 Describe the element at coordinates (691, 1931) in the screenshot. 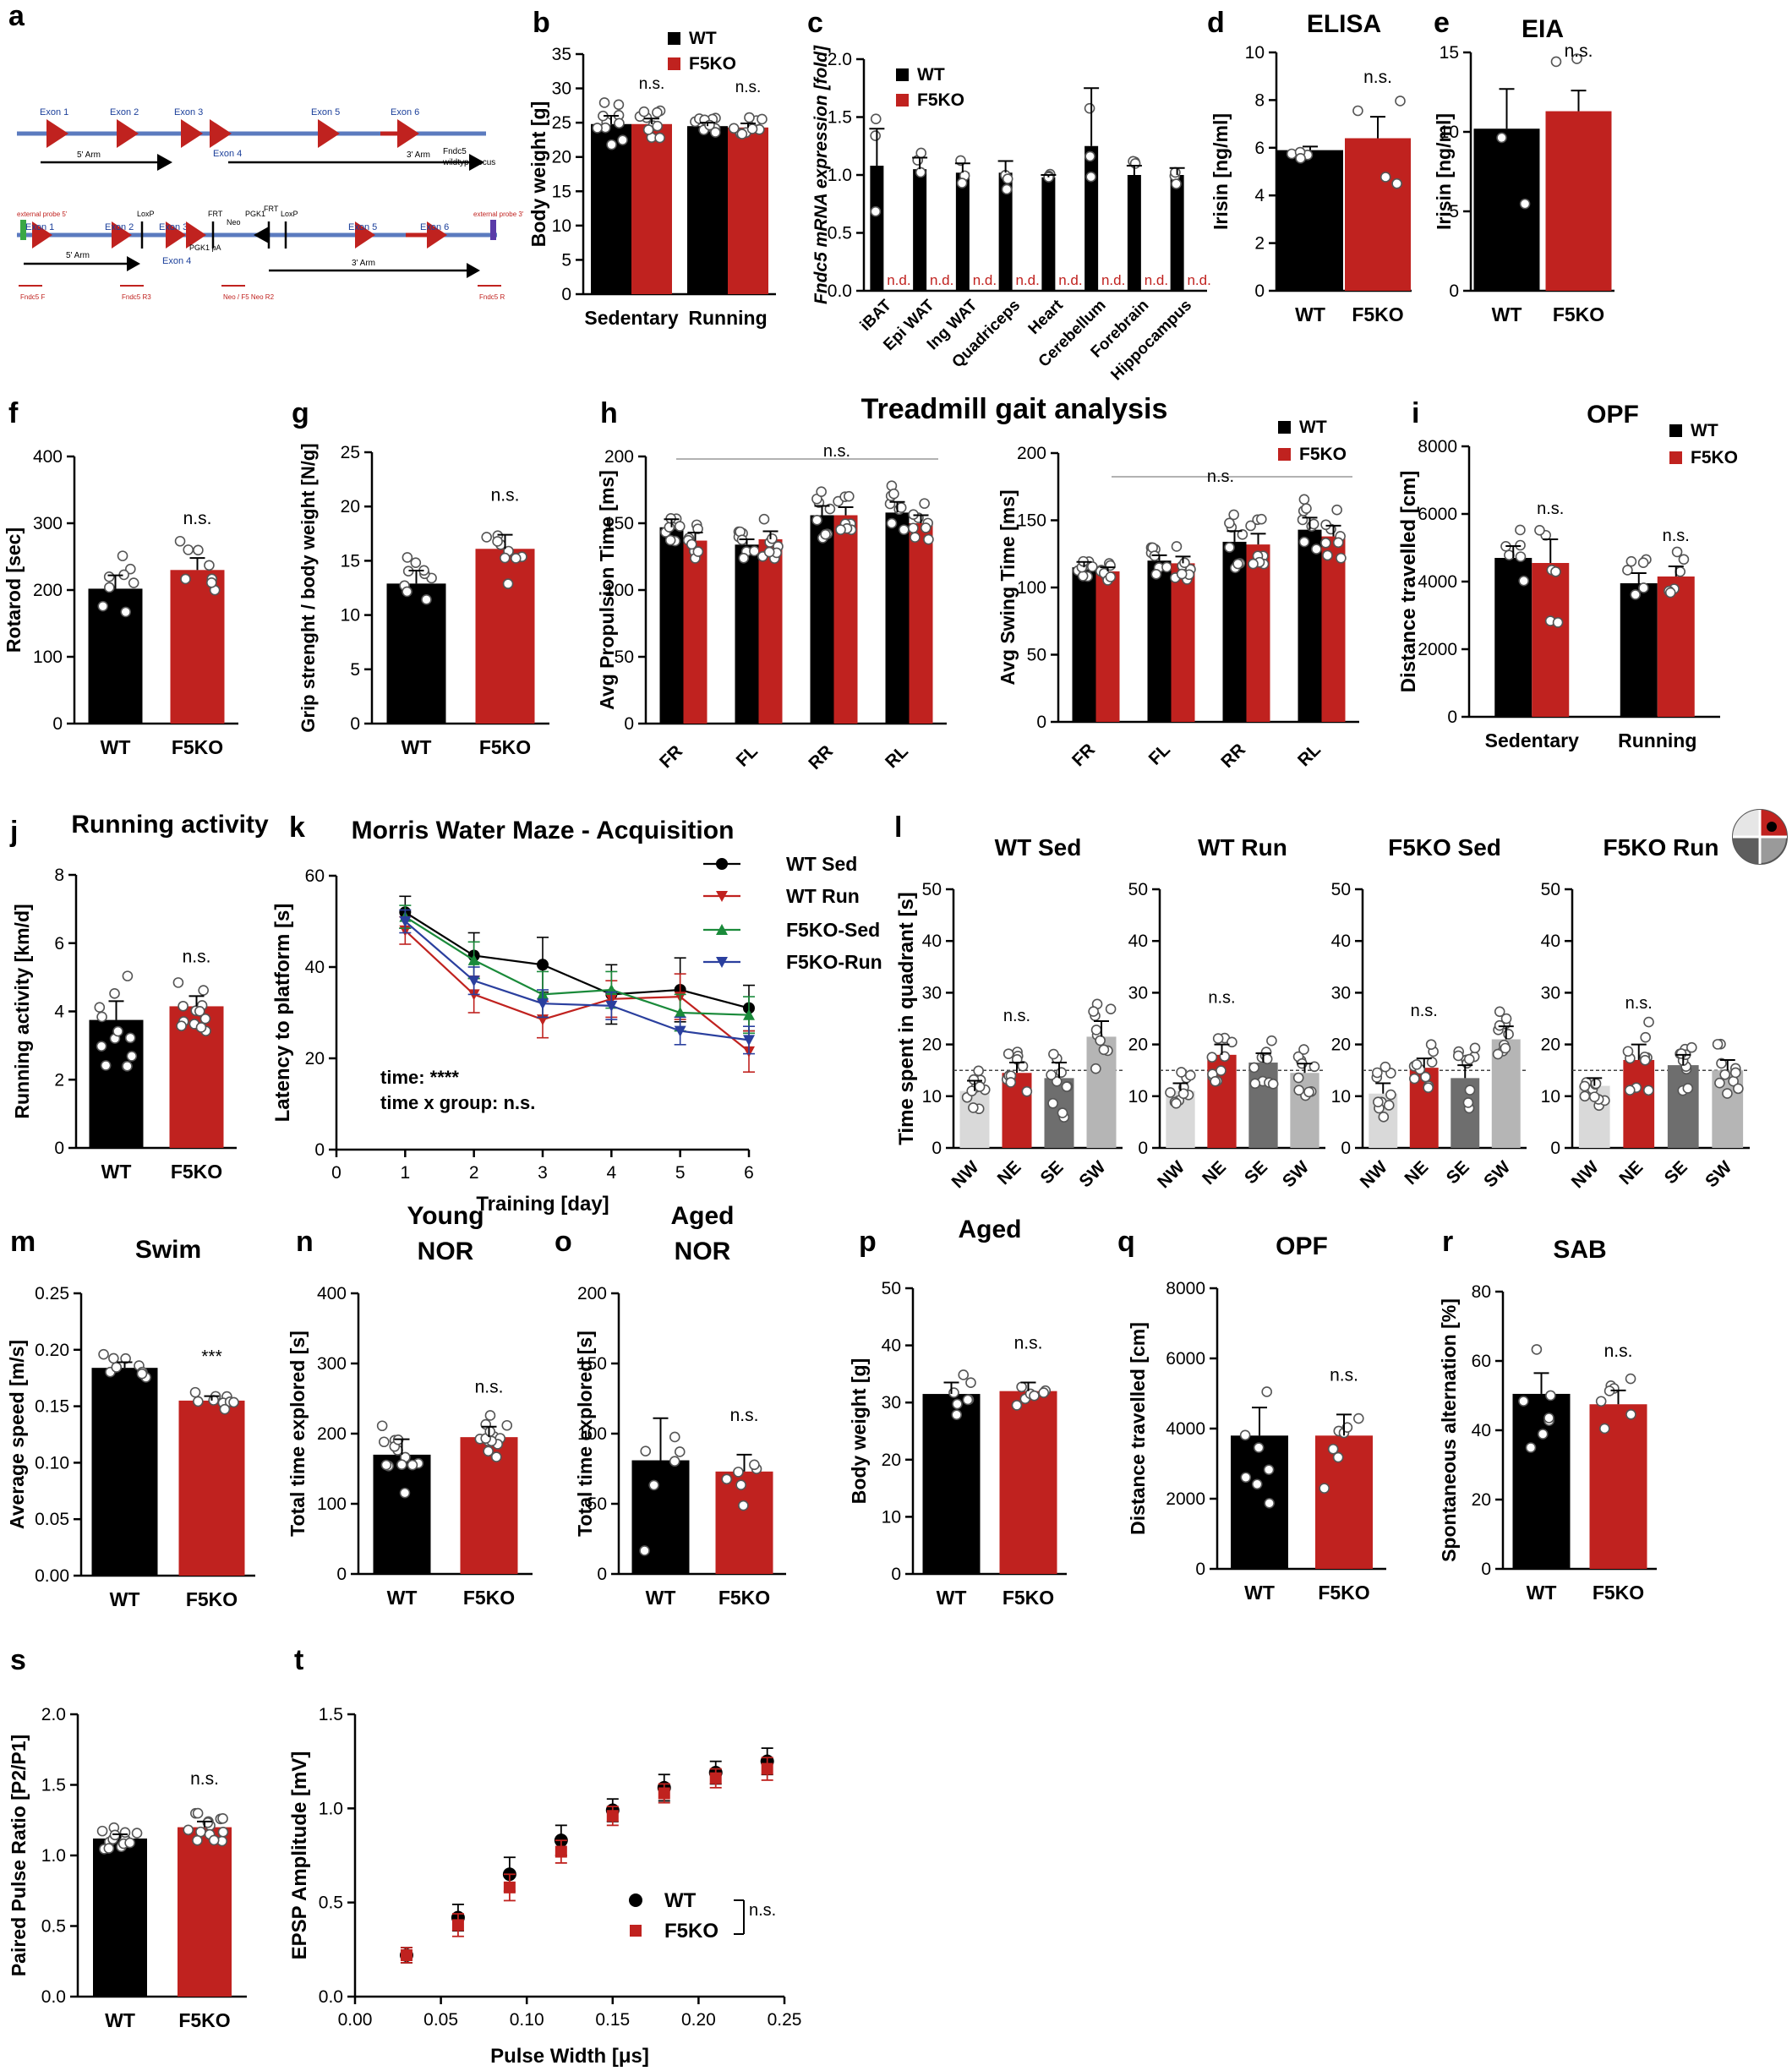

I see `legend-label-f5ko: F5KO` at that location.